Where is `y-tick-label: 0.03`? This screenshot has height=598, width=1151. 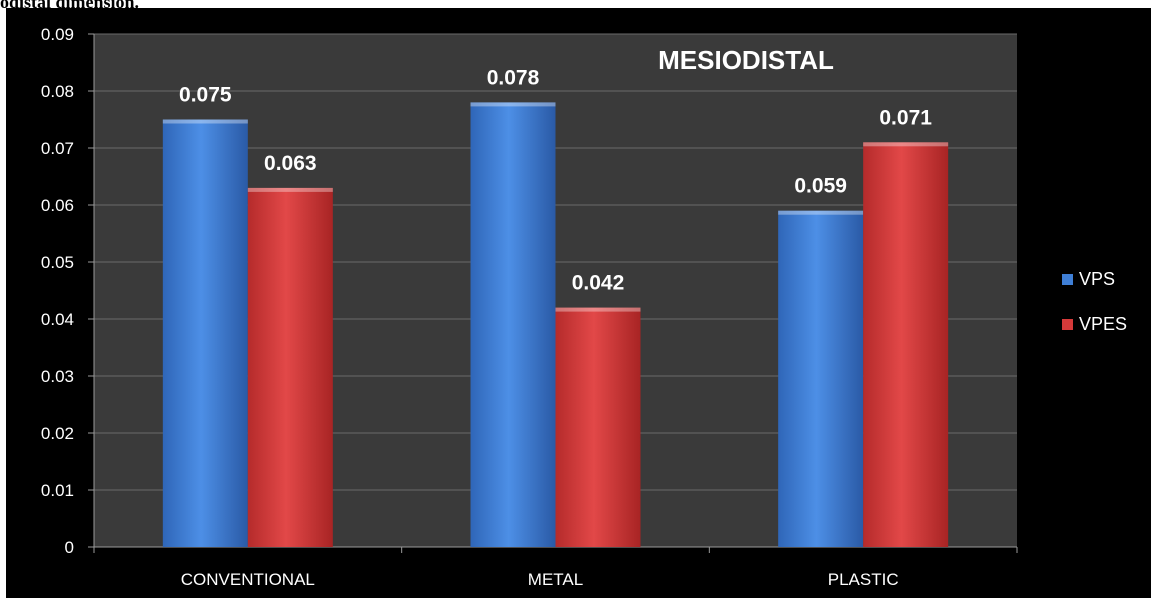
y-tick-label: 0.03 is located at coordinates (57, 376).